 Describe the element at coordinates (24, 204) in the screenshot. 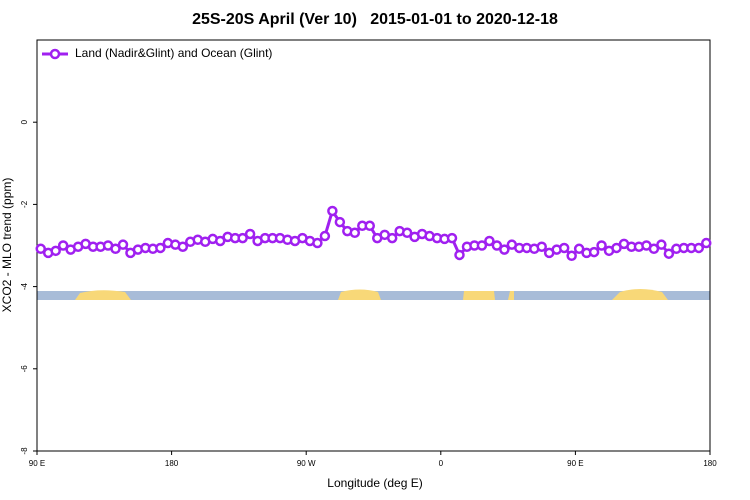

I see `y-tick-label: -2` at that location.